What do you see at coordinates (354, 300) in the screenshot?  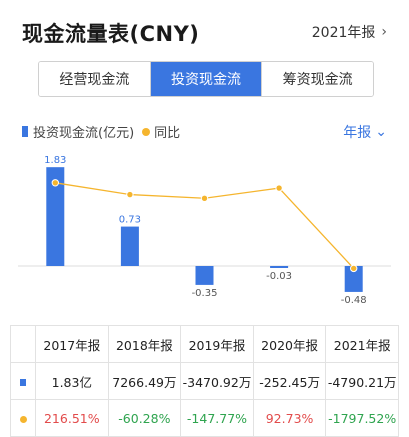 I see `bar-value-label: -0.48` at bounding box center [354, 300].